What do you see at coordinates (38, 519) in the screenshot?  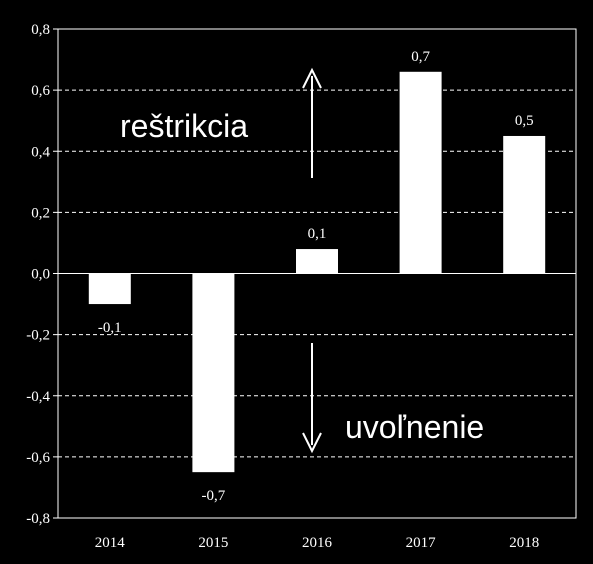 I see `y-tick-label: -0,8` at bounding box center [38, 519].